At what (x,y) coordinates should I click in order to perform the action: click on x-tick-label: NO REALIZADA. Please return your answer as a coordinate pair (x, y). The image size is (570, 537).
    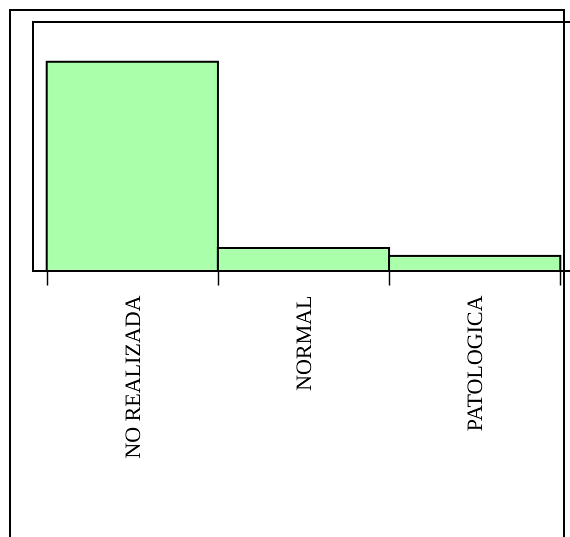
    Looking at the image, I should click on (132, 377).